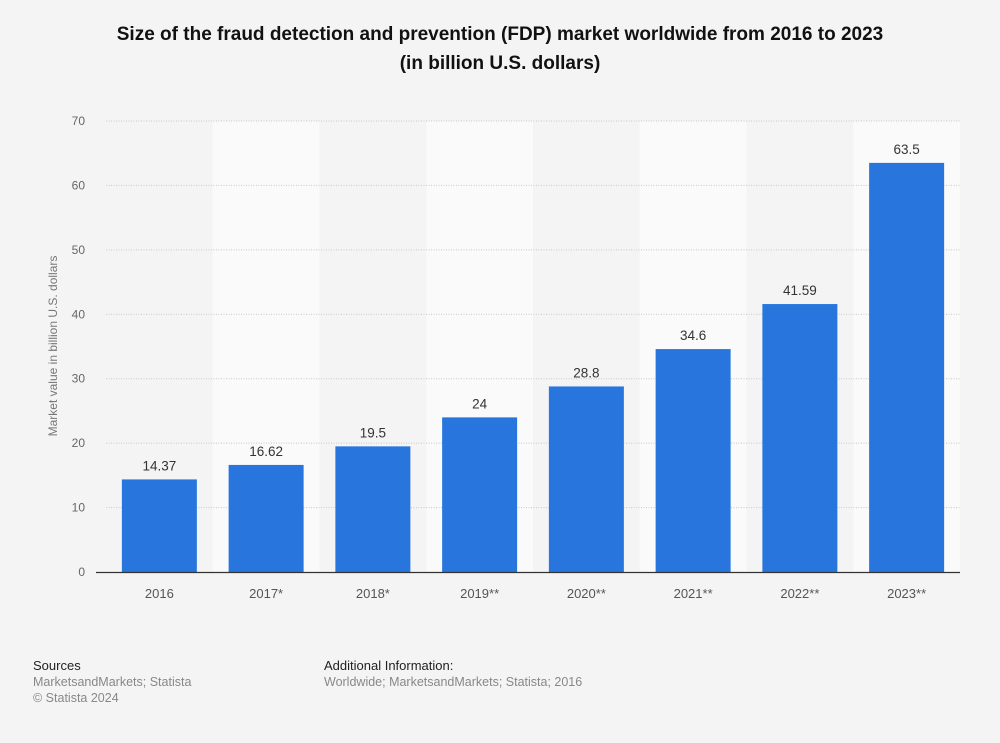 The width and height of the screenshot is (1000, 743). Describe the element at coordinates (500, 63) in the screenshot. I see `chart-subtitle: (in billion U.S. dollars)` at that location.